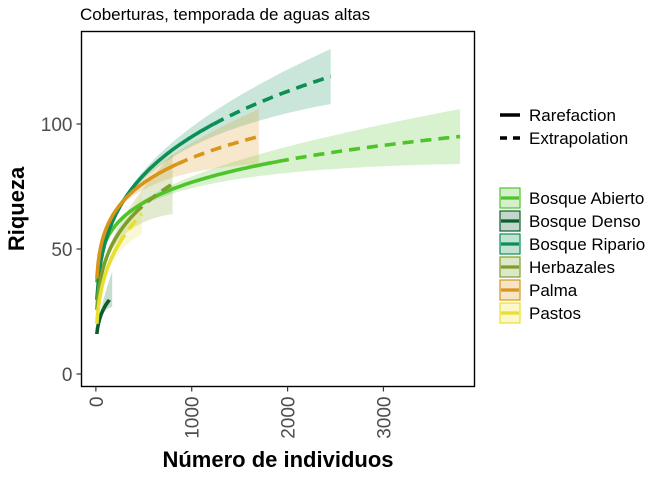 The height and width of the screenshot is (480, 672). I want to click on ci-band-palma, so click(177, 194).